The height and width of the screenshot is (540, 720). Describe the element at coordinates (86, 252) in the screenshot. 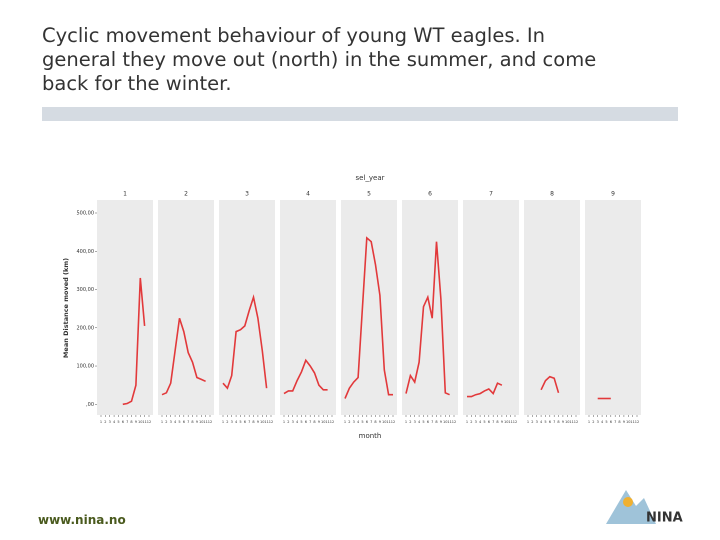

I see `y-tick-label: 400,00` at that location.